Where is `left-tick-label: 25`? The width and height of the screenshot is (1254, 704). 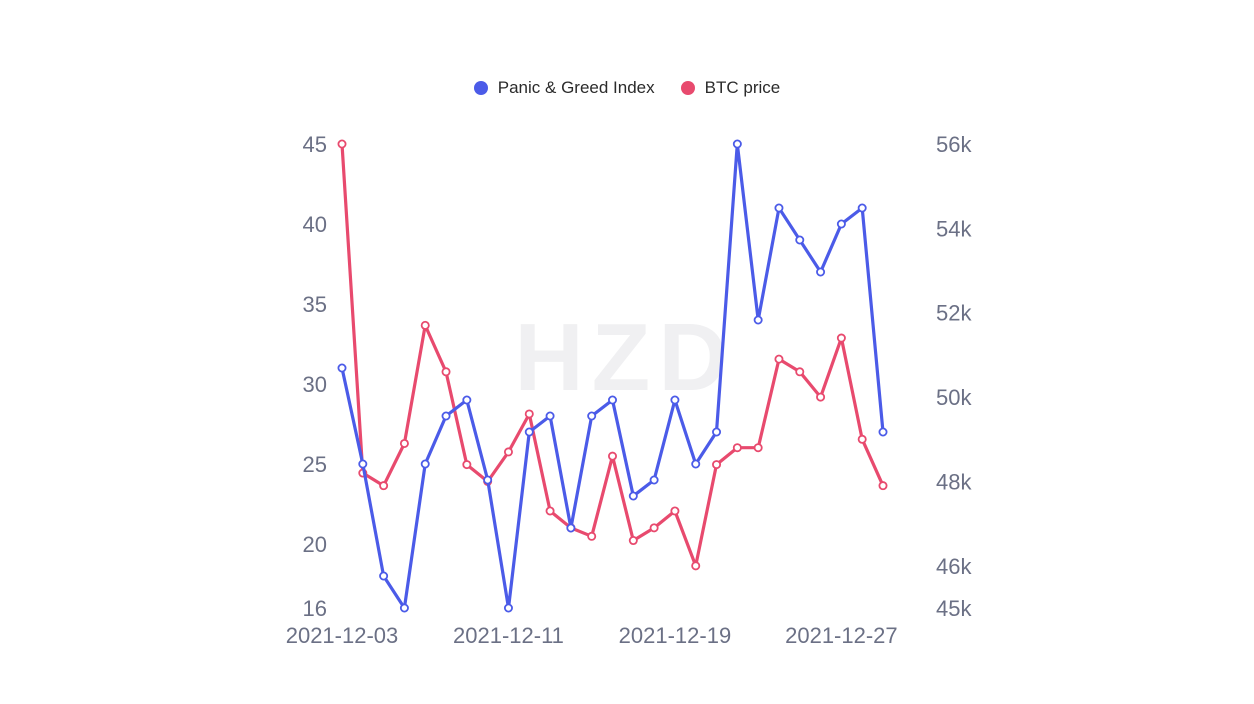
left-tick-label: 25 is located at coordinates (315, 464).